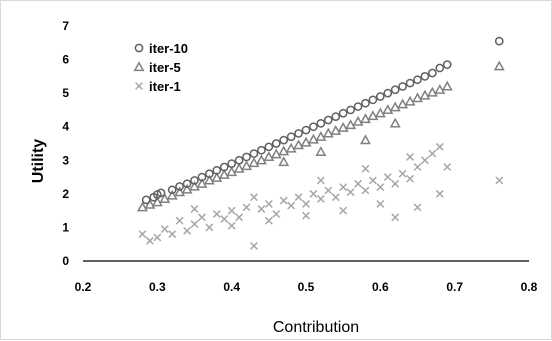 The height and width of the screenshot is (341, 552). What do you see at coordinates (65, 127) in the screenshot?
I see `y-tick-label: 4` at bounding box center [65, 127].